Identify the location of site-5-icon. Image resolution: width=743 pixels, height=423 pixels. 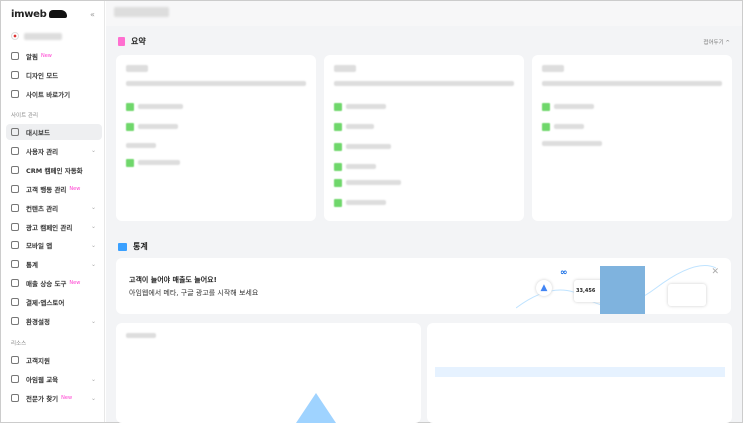
(15, 226).